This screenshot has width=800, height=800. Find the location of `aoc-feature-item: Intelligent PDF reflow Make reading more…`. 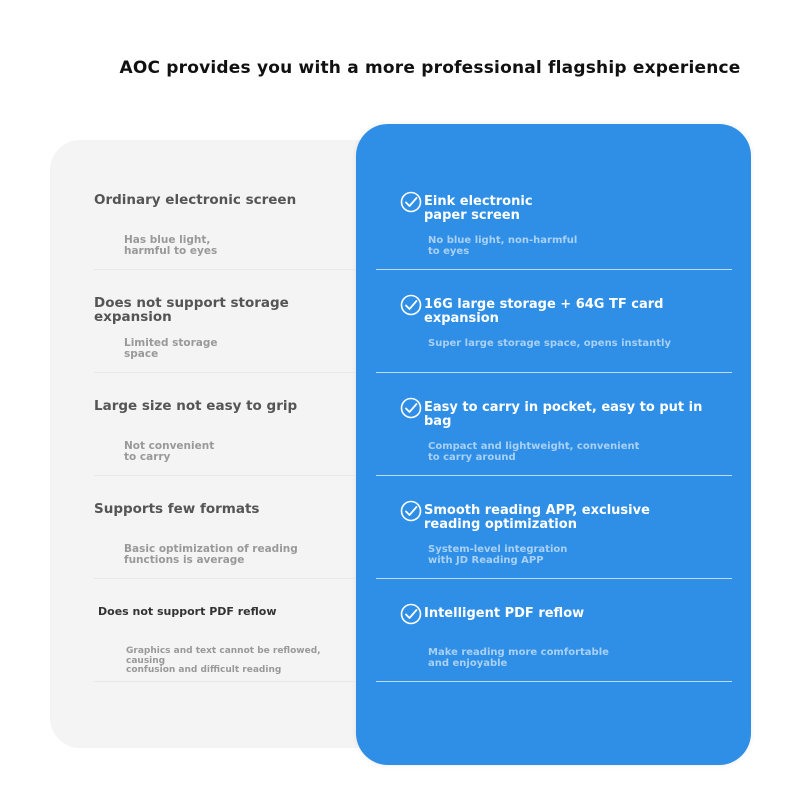

aoc-feature-item: Intelligent PDF reflow Make reading more… is located at coordinates (554, 630).